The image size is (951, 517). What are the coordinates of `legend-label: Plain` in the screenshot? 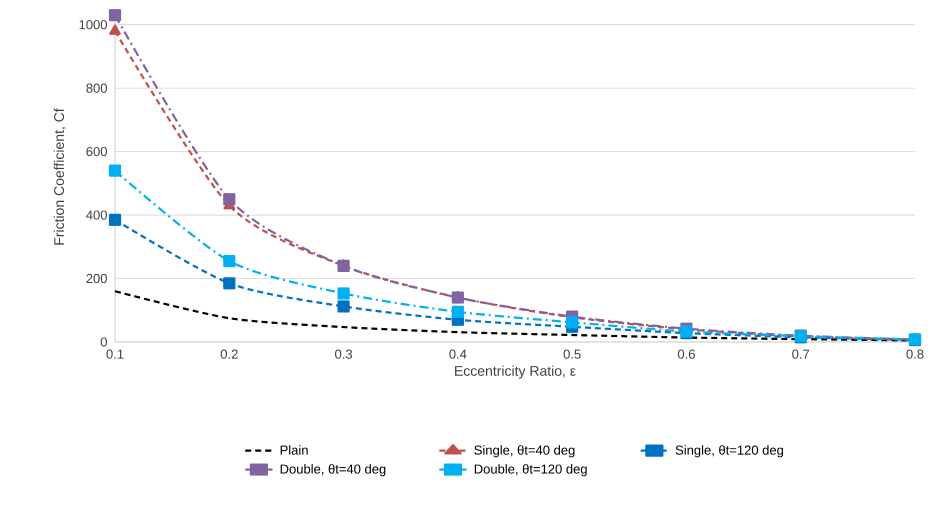 It's located at (294, 450).